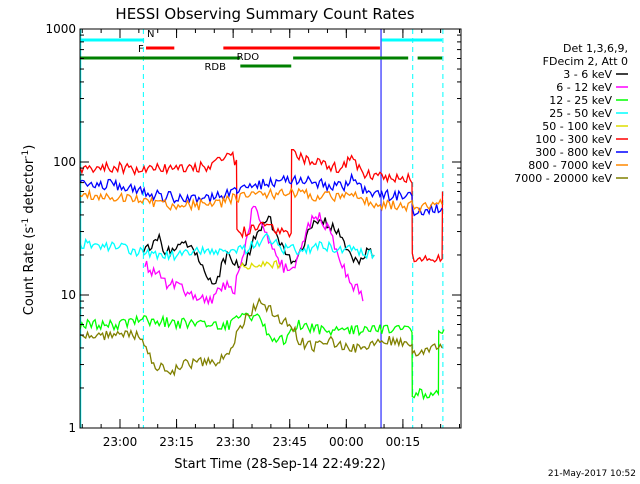 The height and width of the screenshot is (484, 640). I want to click on date-stamp: 21-May-2017 10:52, so click(592, 474).